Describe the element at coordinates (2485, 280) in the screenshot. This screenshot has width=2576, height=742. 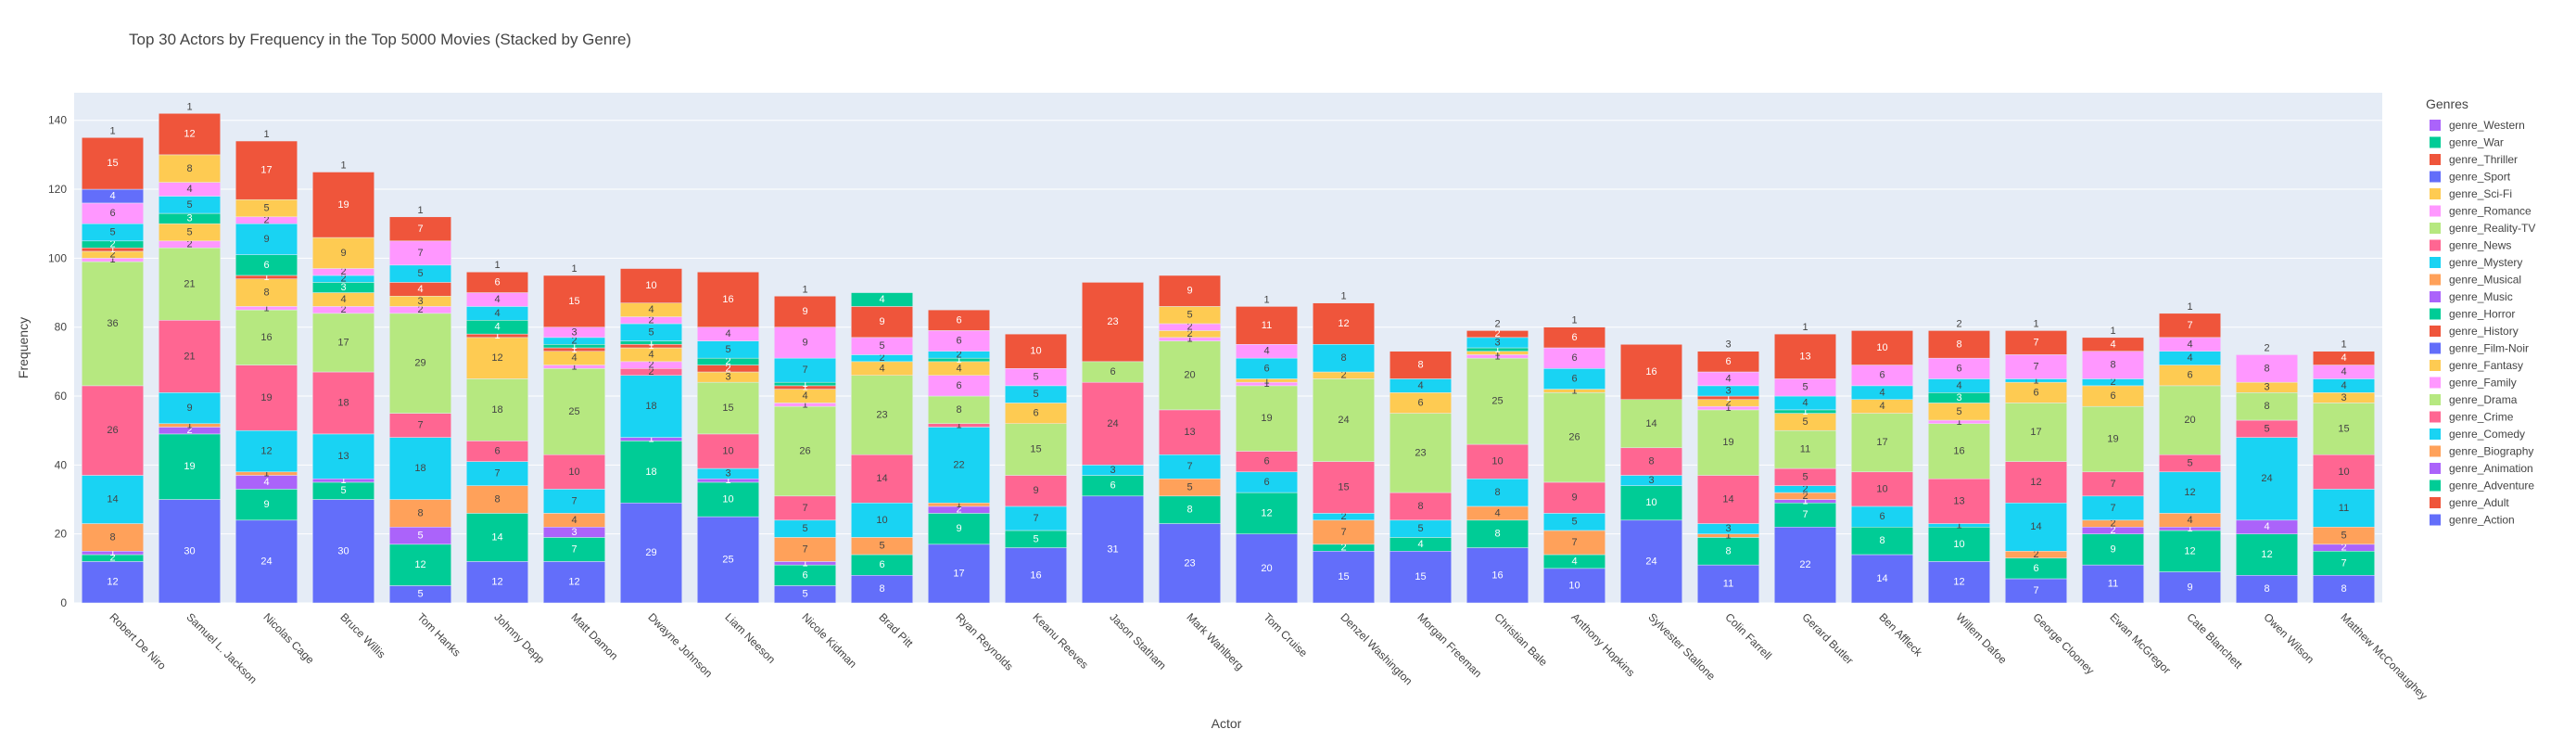
I see `legend-entry-label: genre_Musical` at that location.